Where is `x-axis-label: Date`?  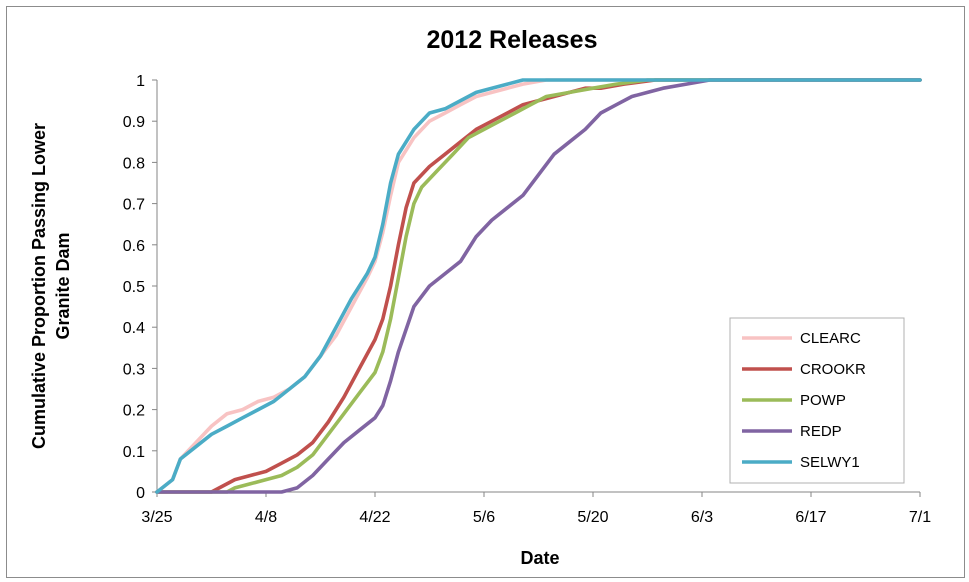 x-axis-label: Date is located at coordinates (539, 558).